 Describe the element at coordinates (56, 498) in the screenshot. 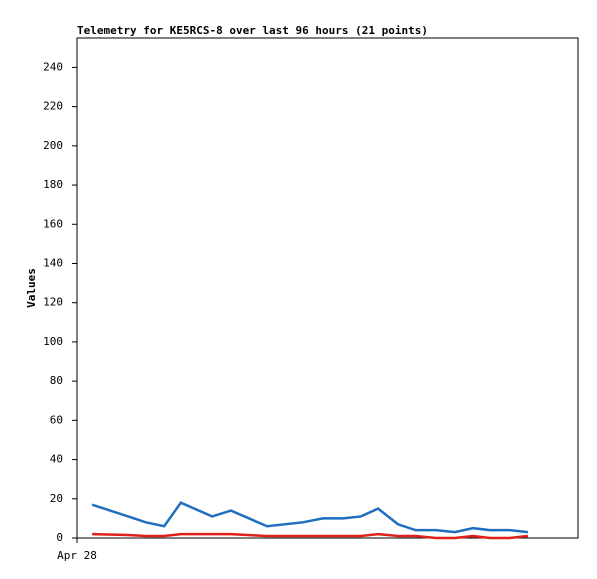

I see `y-tick-label: 20` at that location.